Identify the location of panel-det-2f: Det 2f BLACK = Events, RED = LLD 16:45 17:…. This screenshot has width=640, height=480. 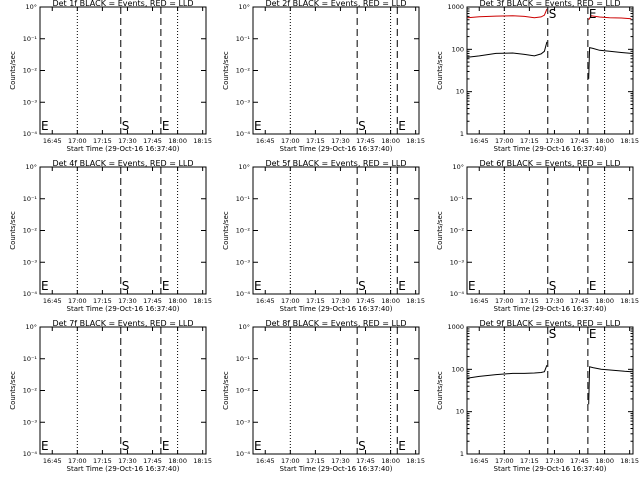
(323, 76).